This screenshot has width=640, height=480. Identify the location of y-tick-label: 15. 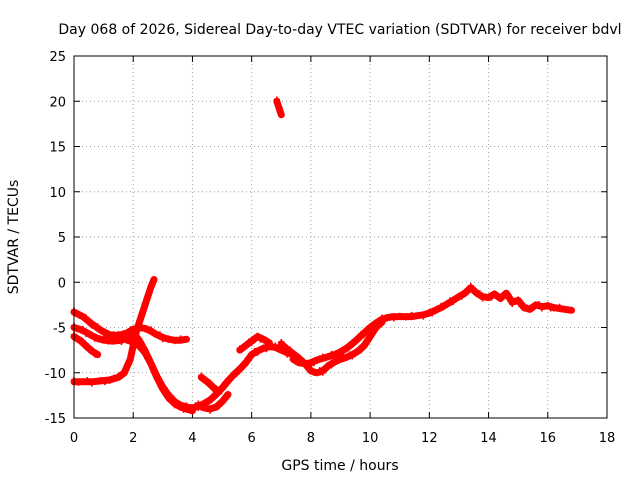
(57, 148).